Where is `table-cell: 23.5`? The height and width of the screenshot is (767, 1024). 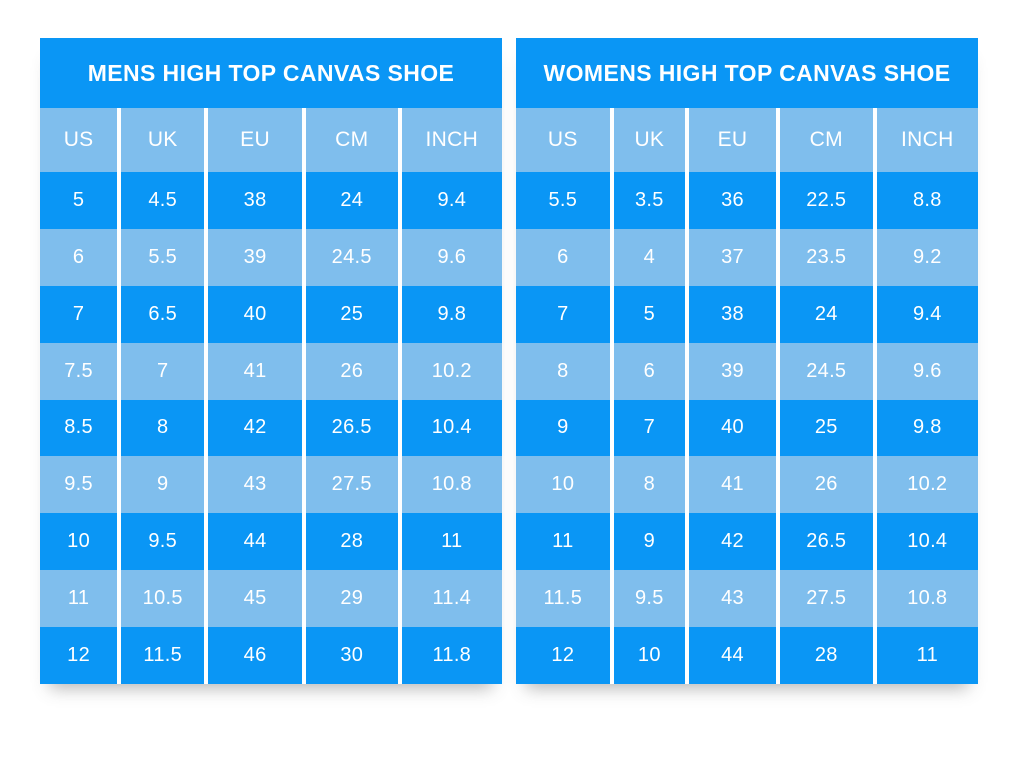
table-cell: 23.5 is located at coordinates (826, 257).